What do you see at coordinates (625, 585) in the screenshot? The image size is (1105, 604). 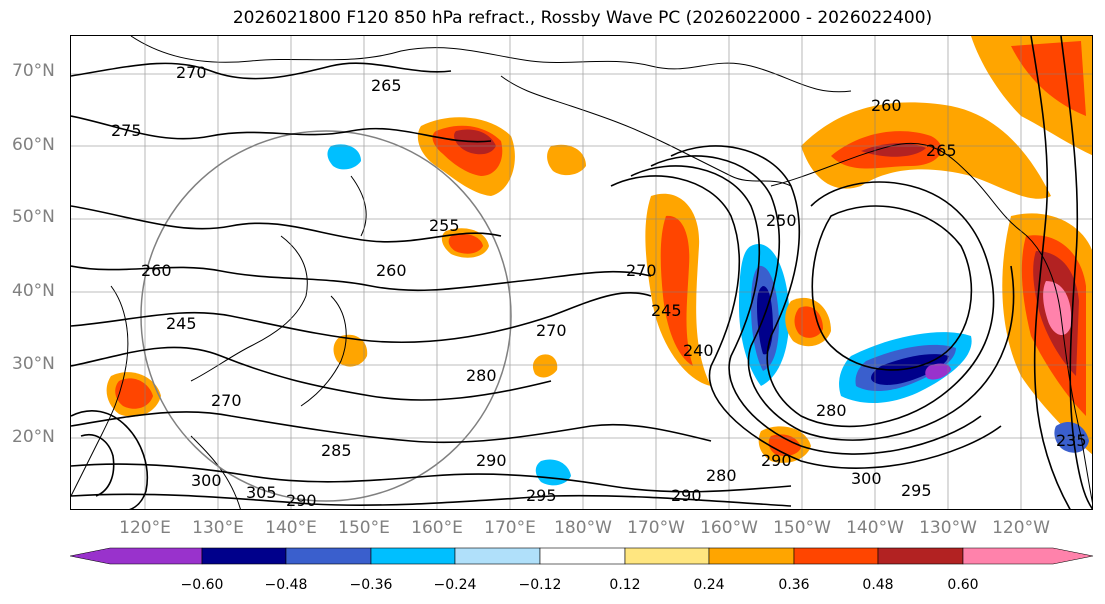 I see `colorbar-tick-label: 0.12` at bounding box center [625, 585].